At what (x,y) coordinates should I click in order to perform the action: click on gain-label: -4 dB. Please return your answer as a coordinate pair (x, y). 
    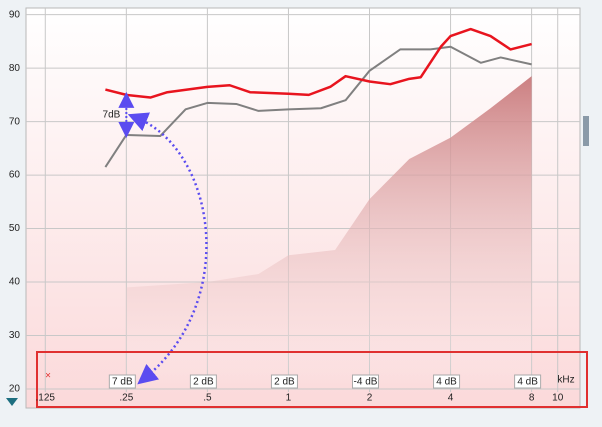
    Looking at the image, I should click on (366, 382).